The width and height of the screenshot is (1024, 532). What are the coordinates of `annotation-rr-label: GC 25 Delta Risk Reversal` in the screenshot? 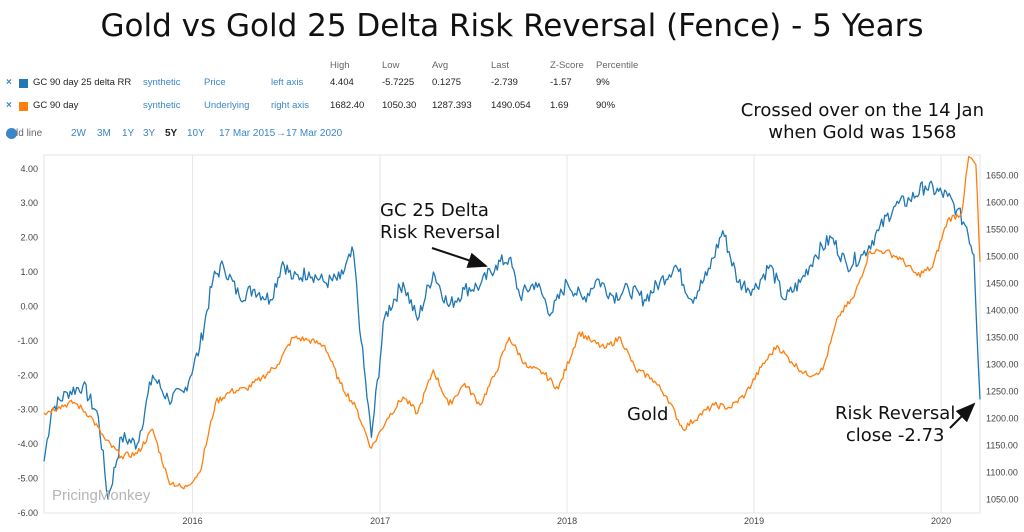 It's located at (440, 222).